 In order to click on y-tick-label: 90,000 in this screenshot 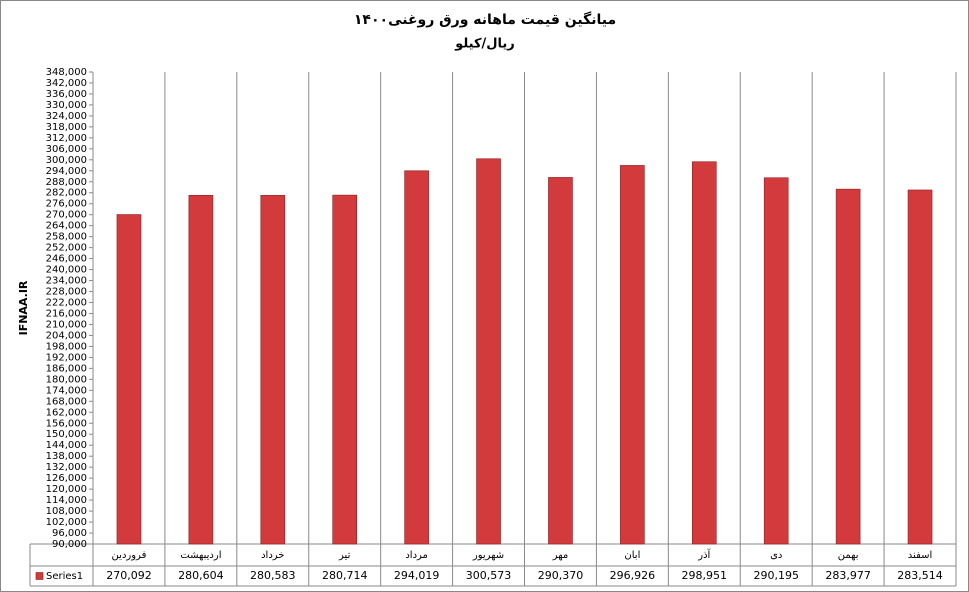, I will do `click(69, 544)`.